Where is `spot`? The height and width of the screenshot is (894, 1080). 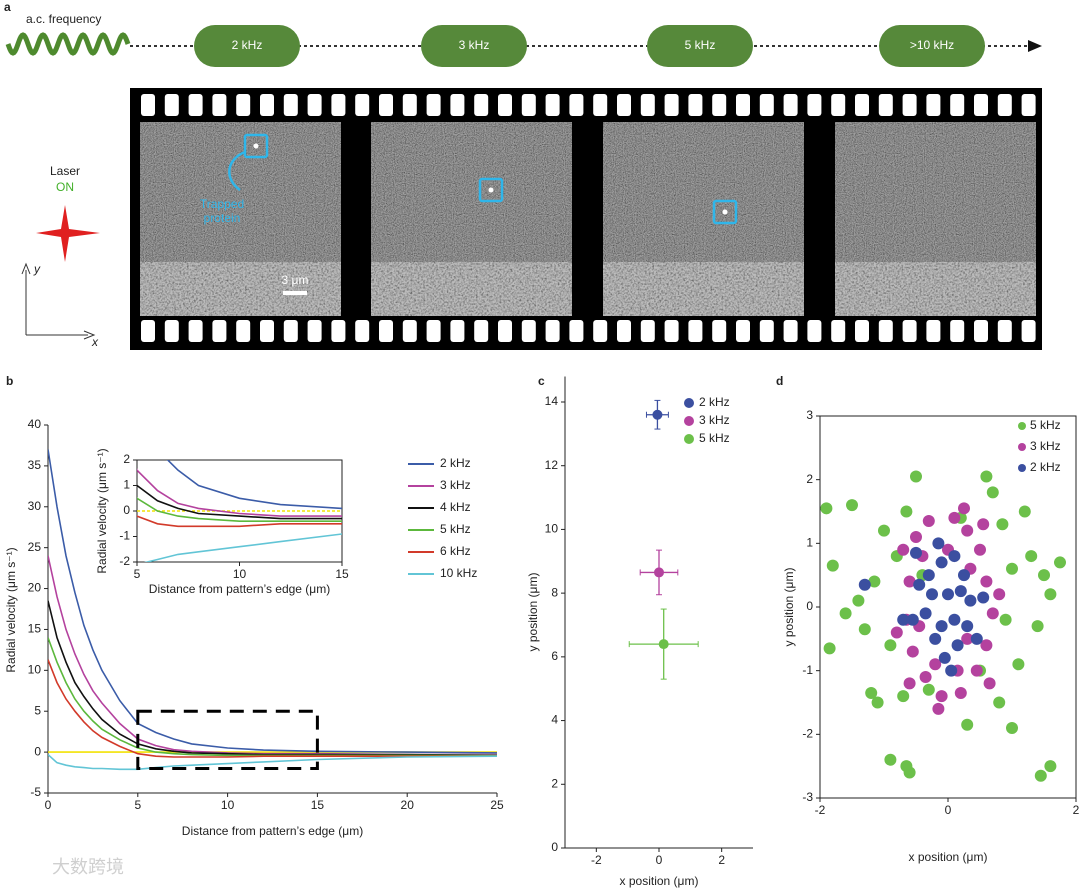 spot is located at coordinates (256, 146).